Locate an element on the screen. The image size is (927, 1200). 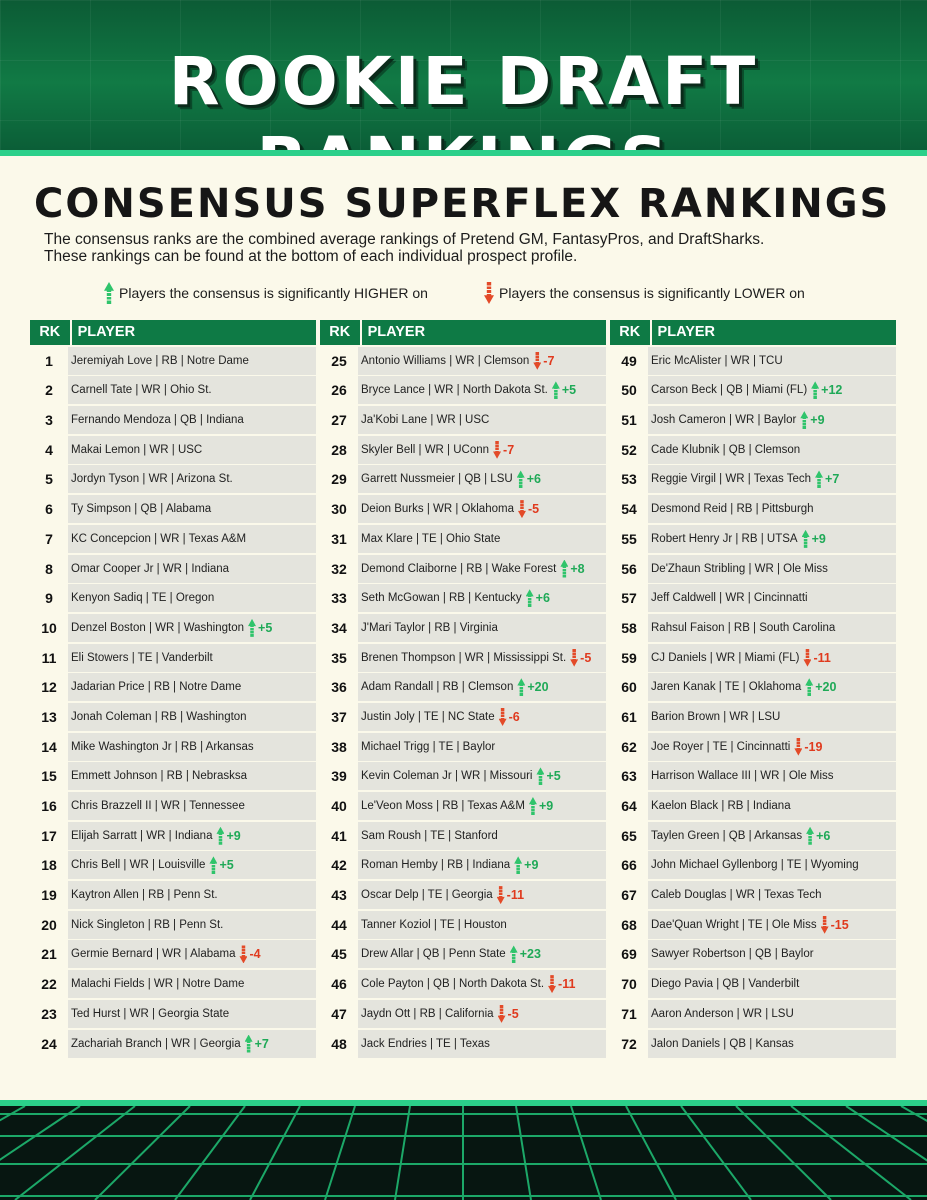
player-cell: Bryce Lance | WR | North Dakota St. +5 is located at coordinates (482, 390).